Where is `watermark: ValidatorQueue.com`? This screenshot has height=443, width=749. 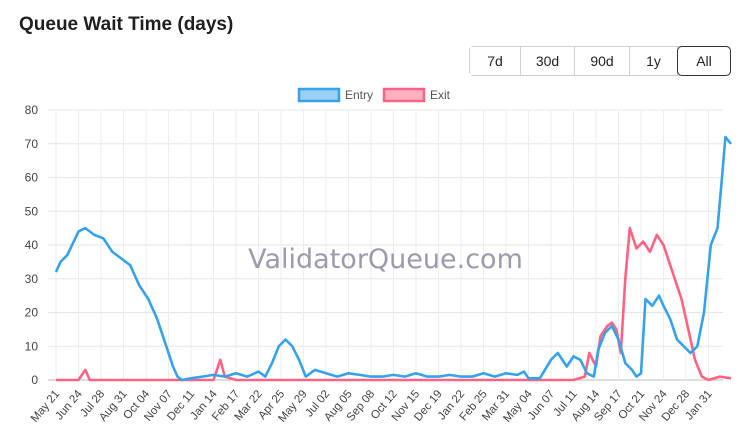
watermark: ValidatorQueue.com is located at coordinates (385, 259).